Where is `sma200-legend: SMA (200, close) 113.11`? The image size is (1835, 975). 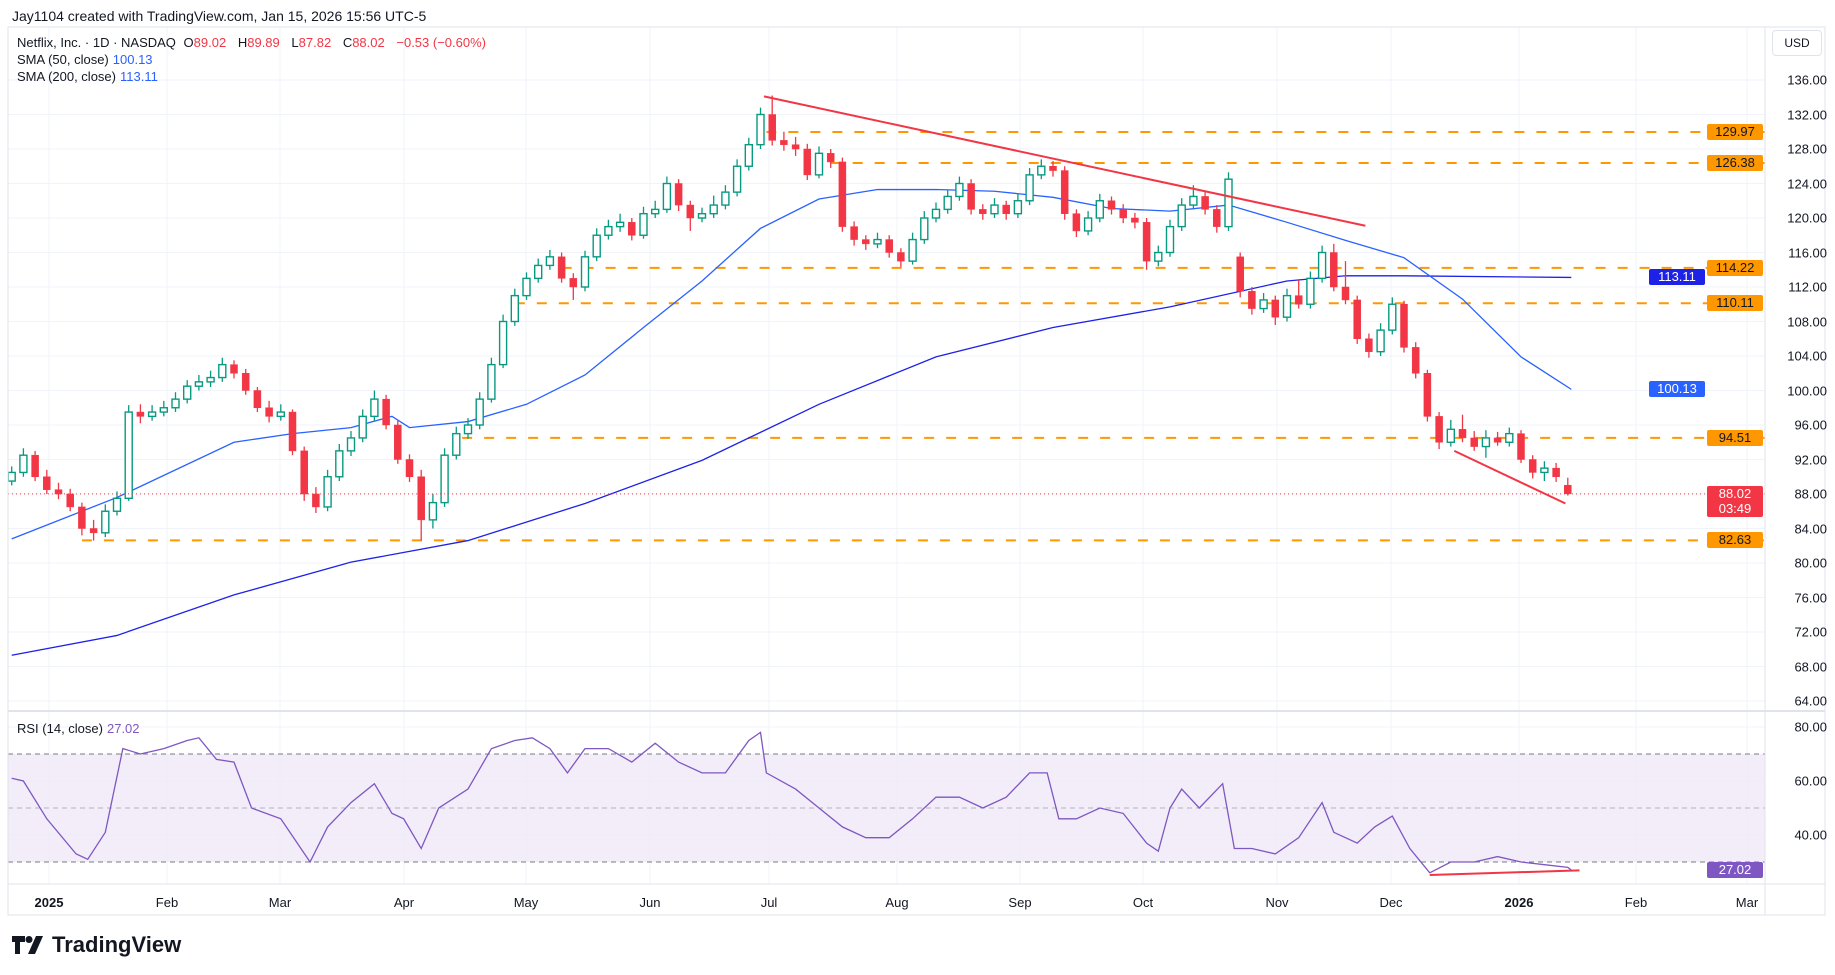 sma200-legend: SMA (200, close) 113.11 is located at coordinates (89, 76).